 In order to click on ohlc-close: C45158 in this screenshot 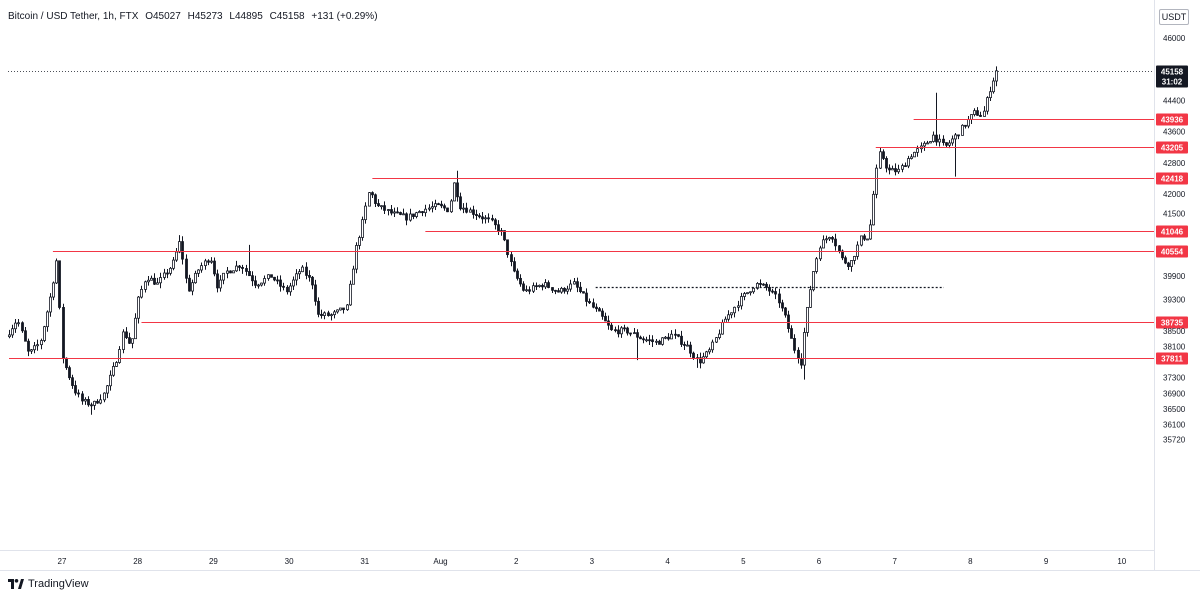, I will do `click(287, 16)`.